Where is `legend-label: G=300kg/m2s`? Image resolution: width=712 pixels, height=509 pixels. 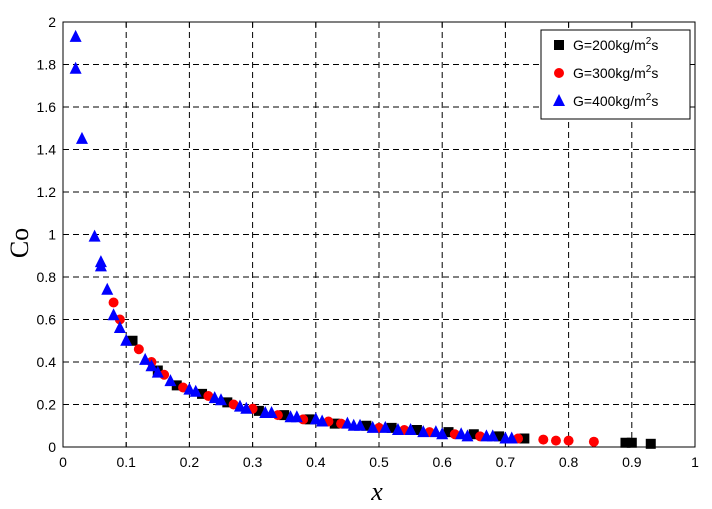 legend-label: G=300kg/m2s is located at coordinates (615, 72).